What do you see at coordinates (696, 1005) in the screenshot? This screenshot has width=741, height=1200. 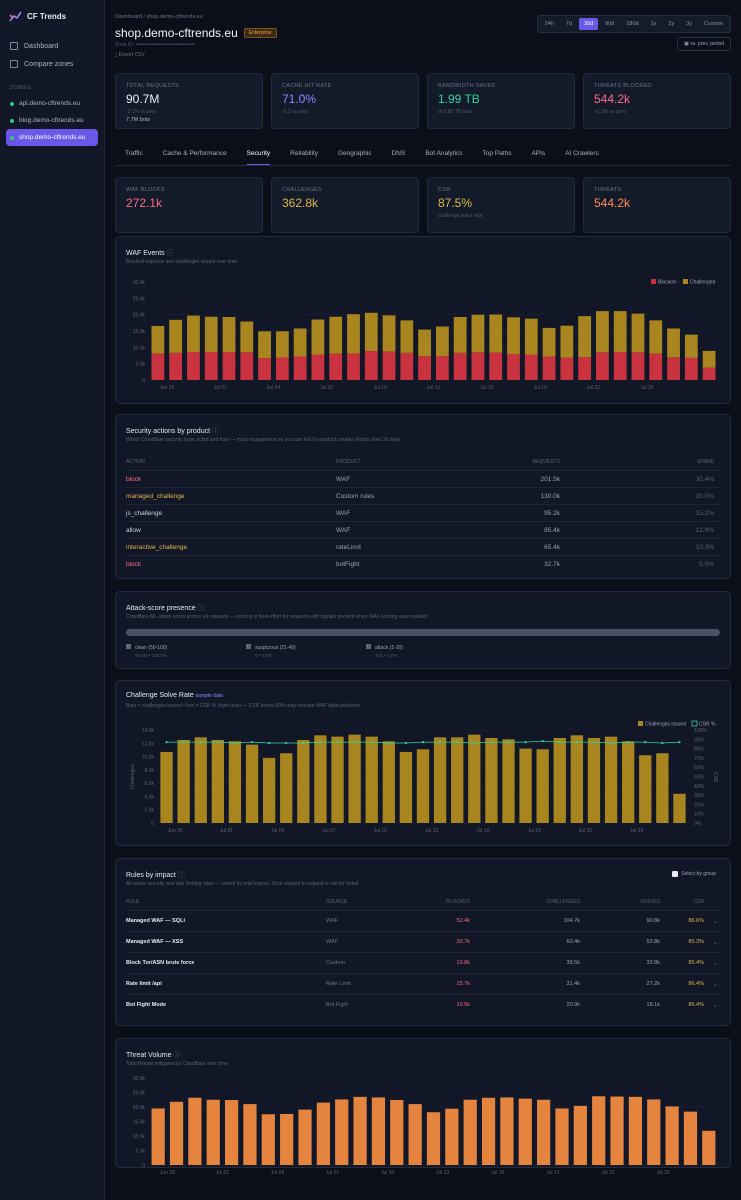 I see `table-row-cell: 86.4%` at bounding box center [696, 1005].